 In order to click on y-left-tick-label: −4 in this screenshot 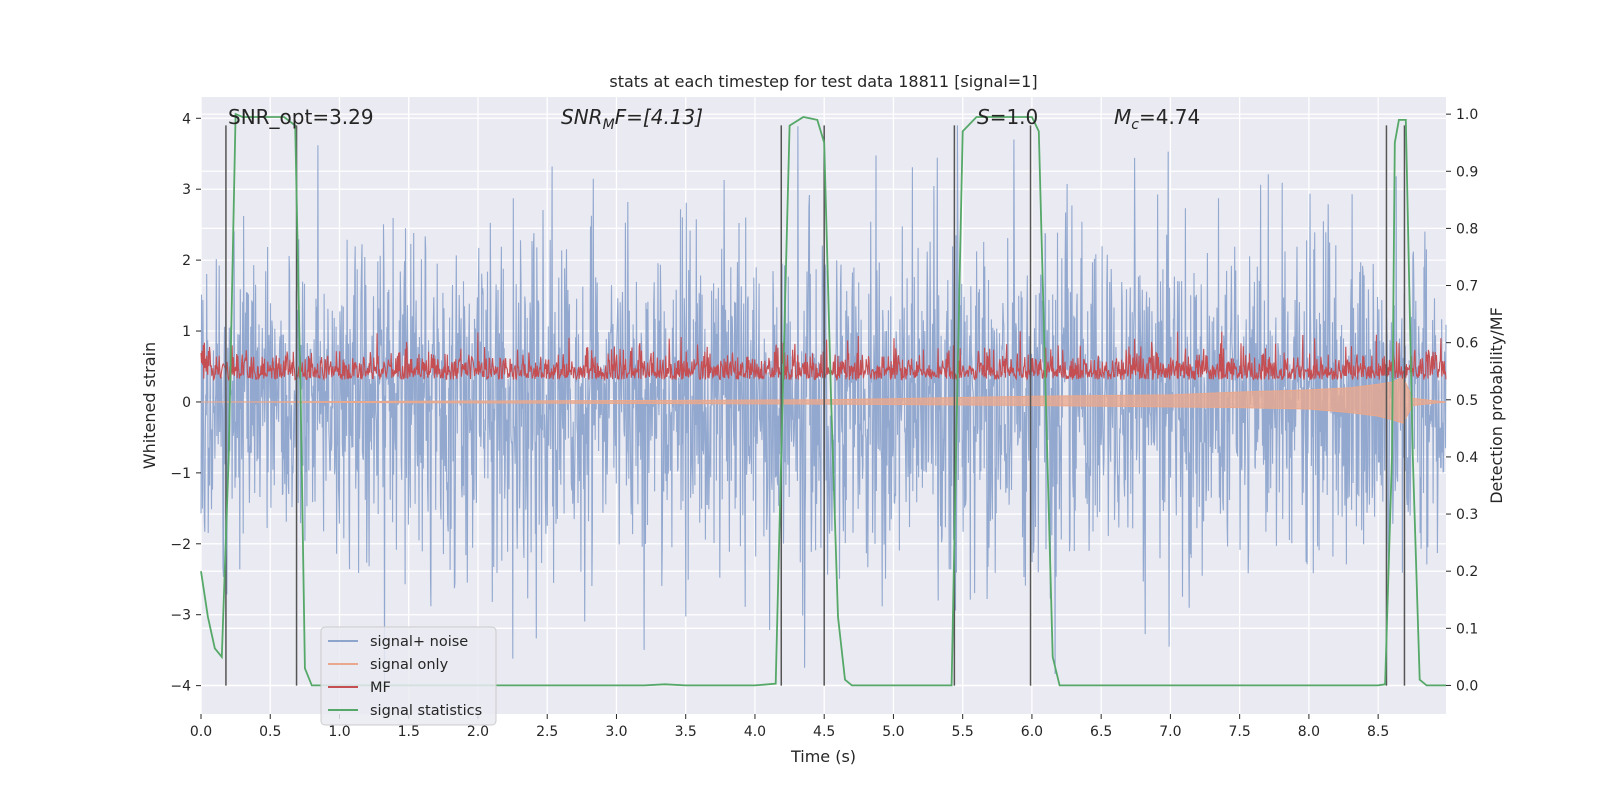, I will do `click(180, 687)`.